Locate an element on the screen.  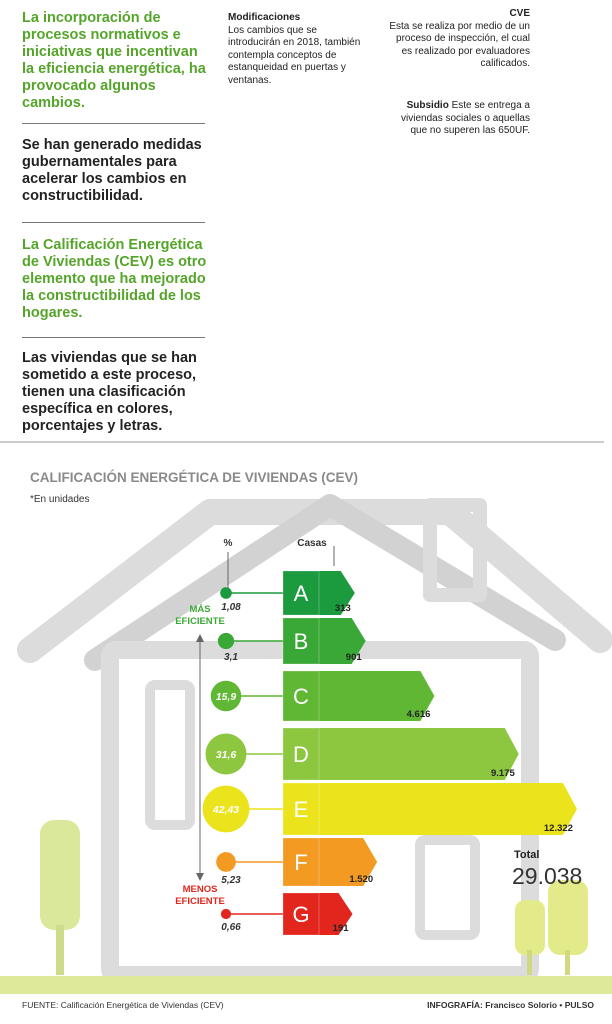
percent-label: 0,66 is located at coordinates (231, 927).